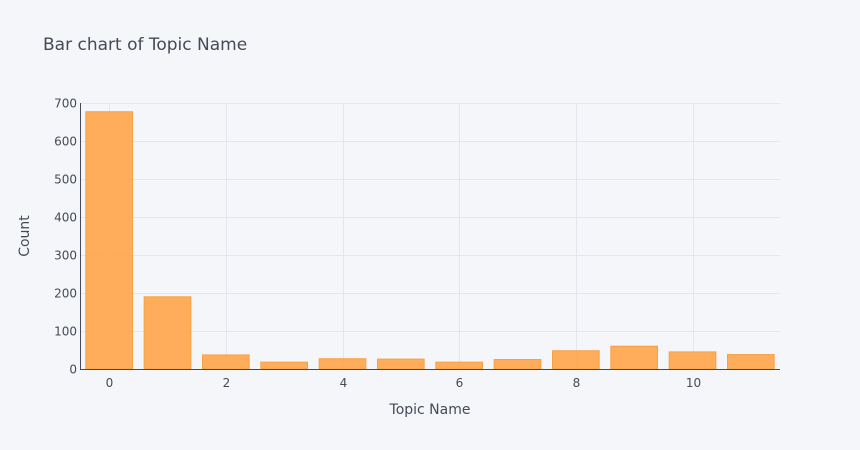 This screenshot has width=860, height=450. Describe the element at coordinates (65, 294) in the screenshot. I see `y-tick-label: 200` at that location.